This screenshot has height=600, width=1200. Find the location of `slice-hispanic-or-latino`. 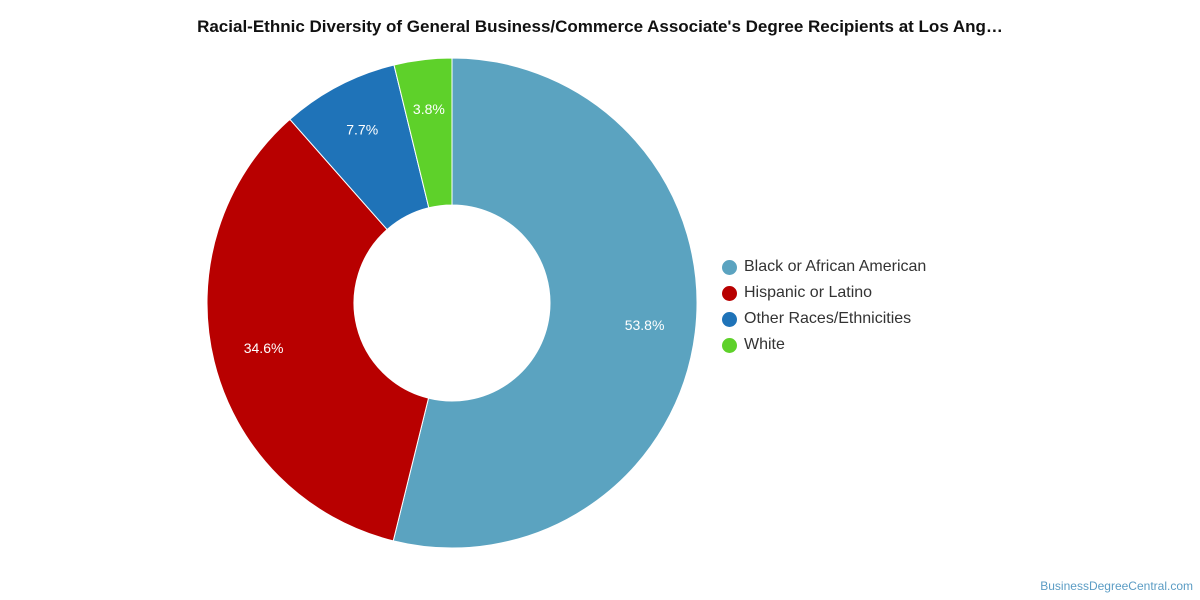

slice-hispanic-or-latino is located at coordinates (318, 330).